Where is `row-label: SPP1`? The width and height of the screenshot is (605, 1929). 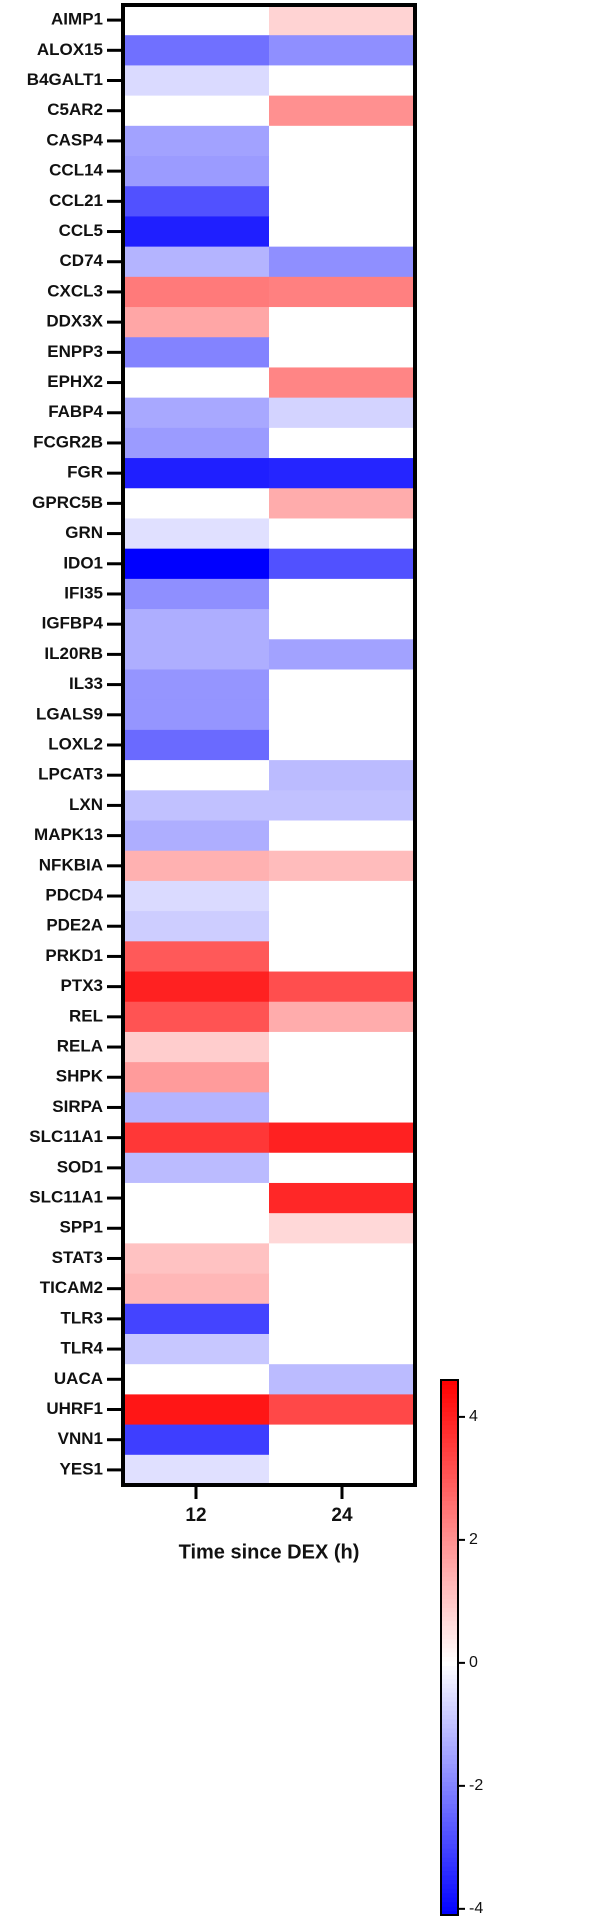 row-label: SPP1 is located at coordinates (81, 1227).